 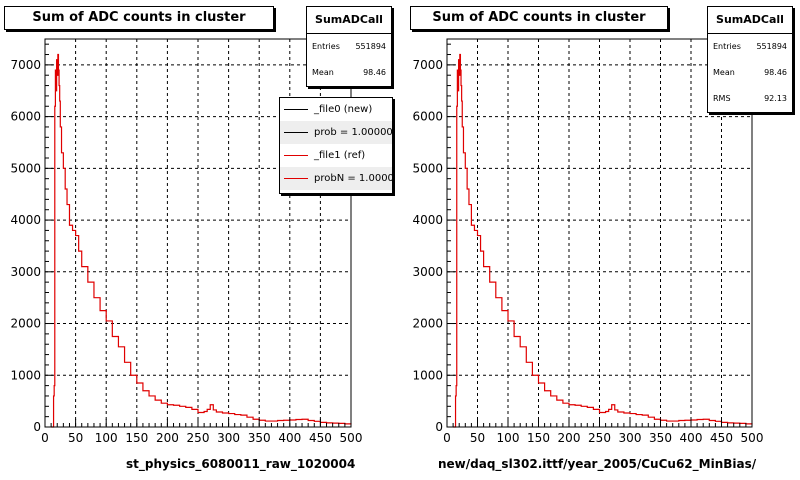 I want to click on right-stats-name: SumADCall, so click(x=750, y=20).